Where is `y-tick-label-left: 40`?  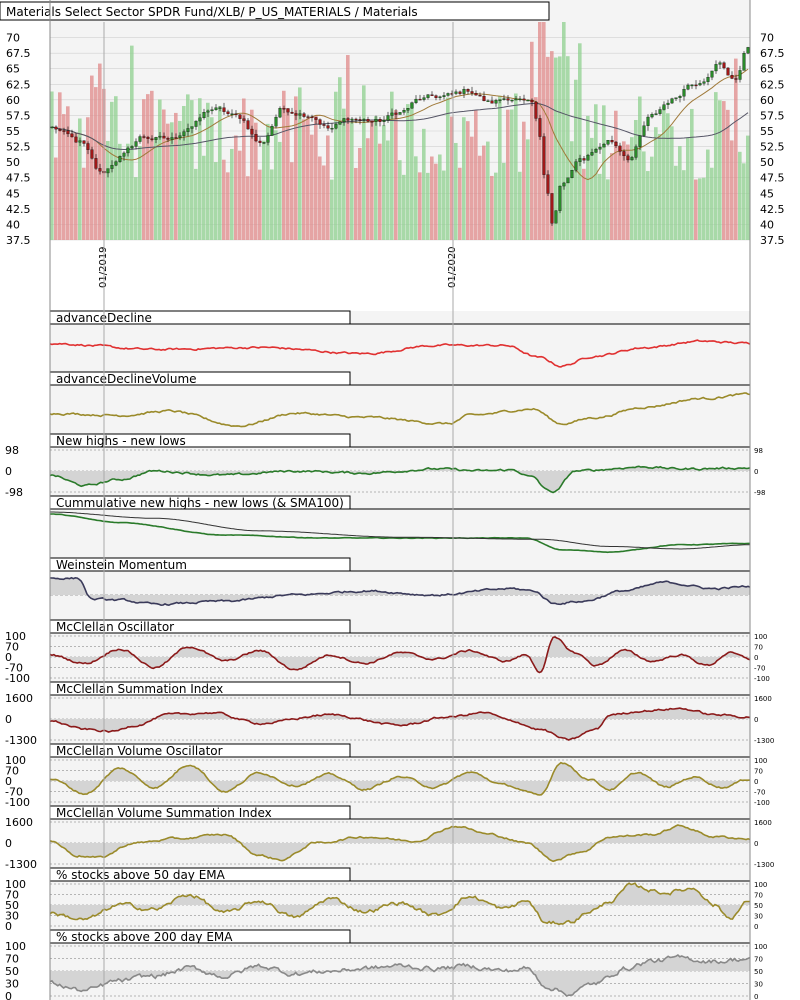
y-tick-label-left: 40 is located at coordinates (13, 224).